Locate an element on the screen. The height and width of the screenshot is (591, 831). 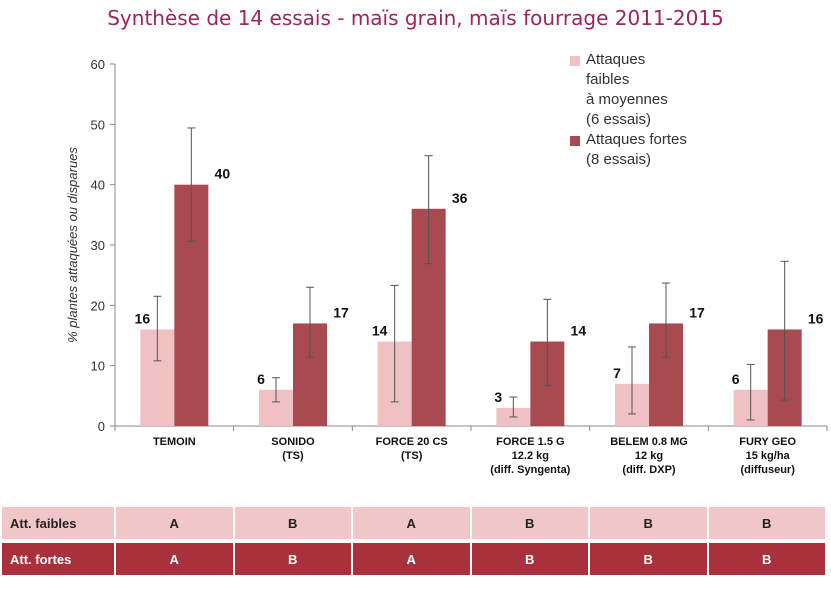
y-tick-label: 20 is located at coordinates (98, 305).